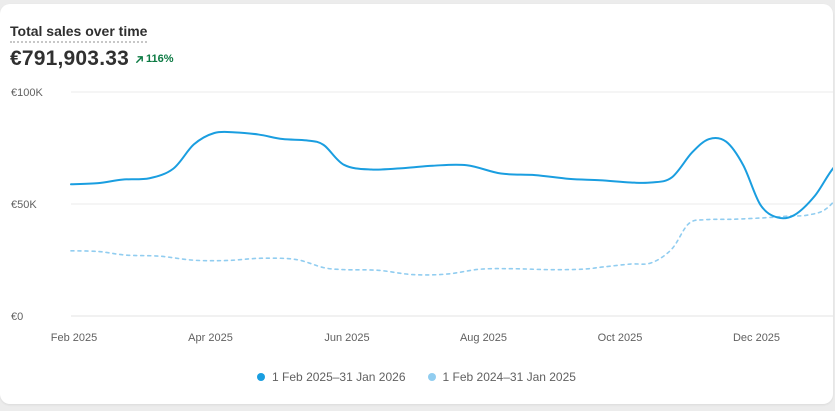 The width and height of the screenshot is (835, 411). Describe the element at coordinates (159, 59) in the screenshot. I see `change-percent: 116%` at that location.